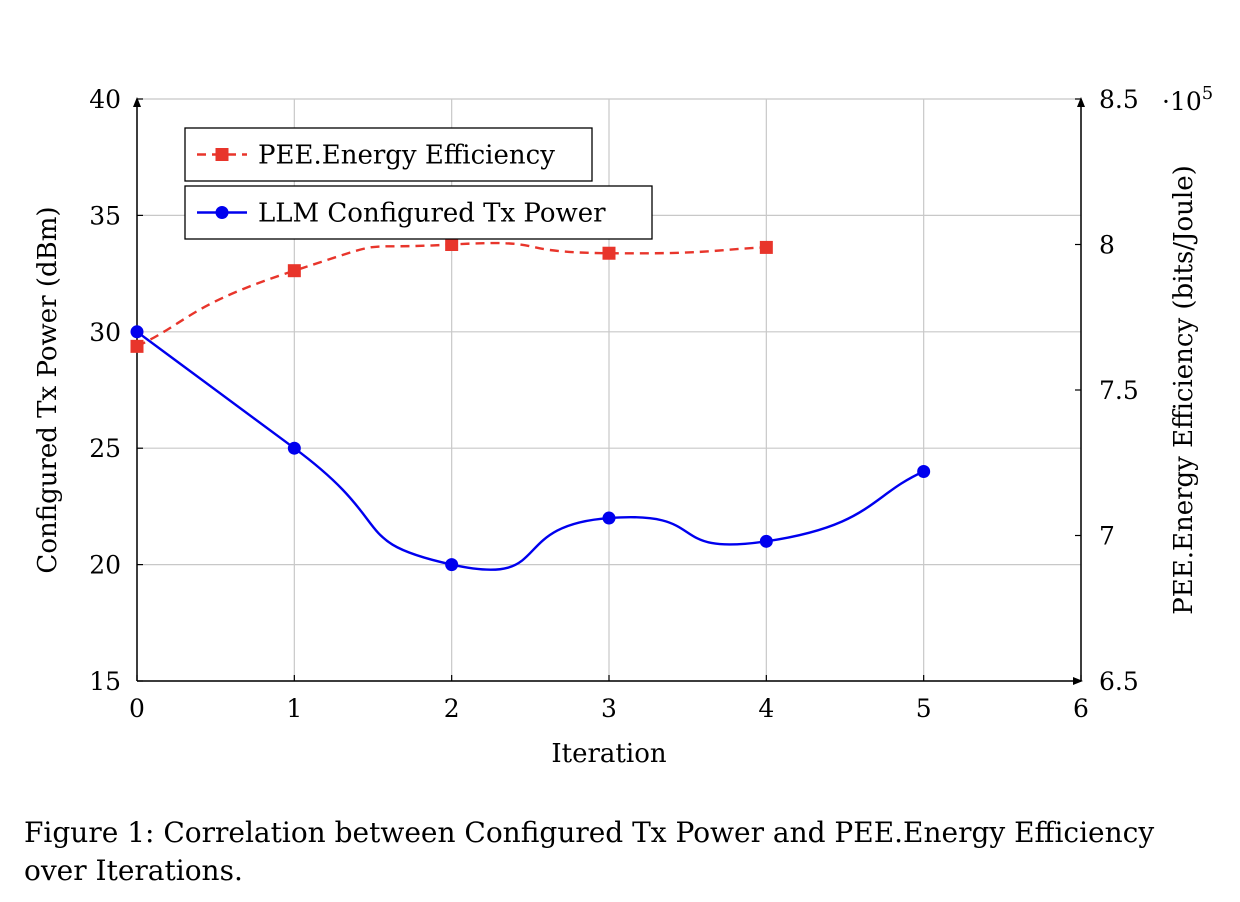 This screenshot has height=902, width=1240. What do you see at coordinates (48, 389) in the screenshot?
I see `y-axis-left-label: Configured Tx Power (dBm)` at bounding box center [48, 389].